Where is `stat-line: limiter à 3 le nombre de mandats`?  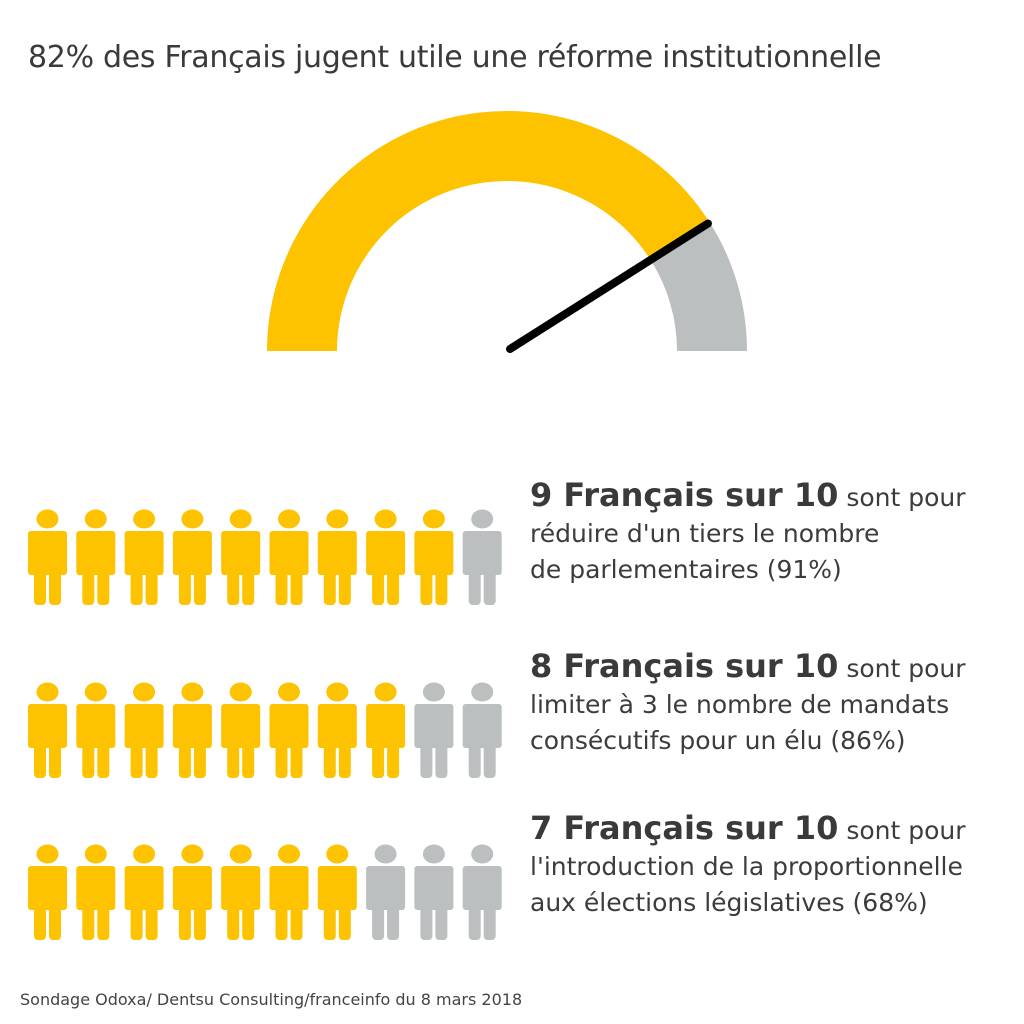 stat-line: limiter à 3 le nombre de mandats is located at coordinates (740, 704).